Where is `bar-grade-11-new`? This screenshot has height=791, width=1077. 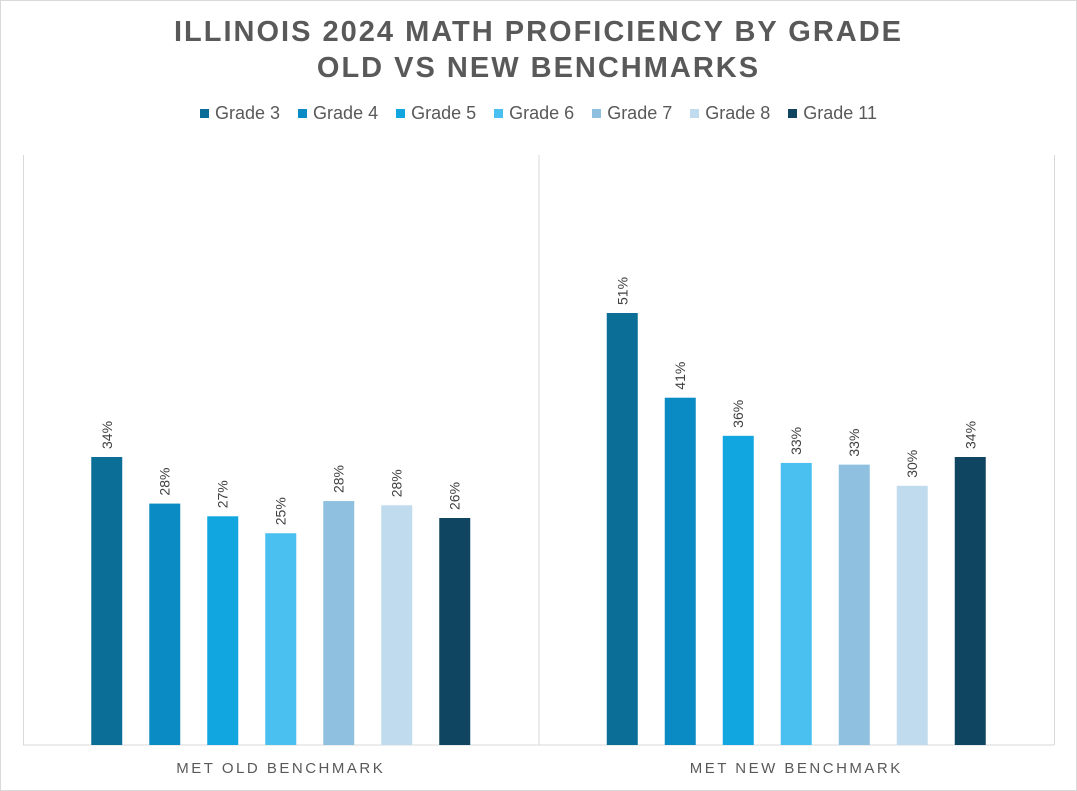 bar-grade-11-new is located at coordinates (970, 601).